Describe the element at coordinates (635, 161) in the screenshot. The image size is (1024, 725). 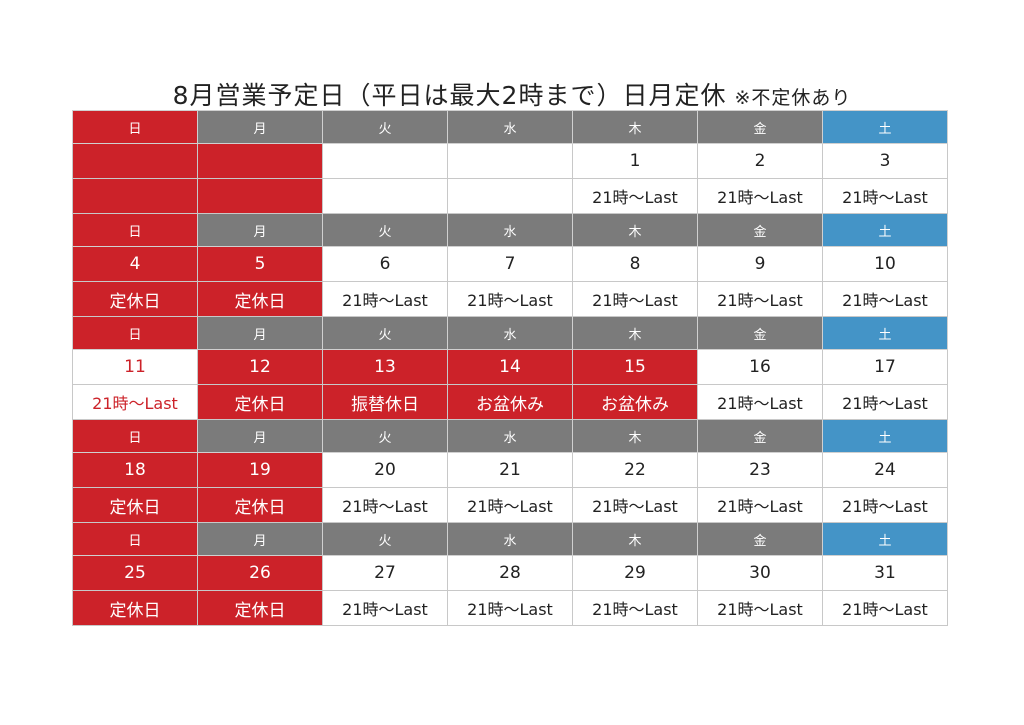
I see `date-cell: 1` at that location.